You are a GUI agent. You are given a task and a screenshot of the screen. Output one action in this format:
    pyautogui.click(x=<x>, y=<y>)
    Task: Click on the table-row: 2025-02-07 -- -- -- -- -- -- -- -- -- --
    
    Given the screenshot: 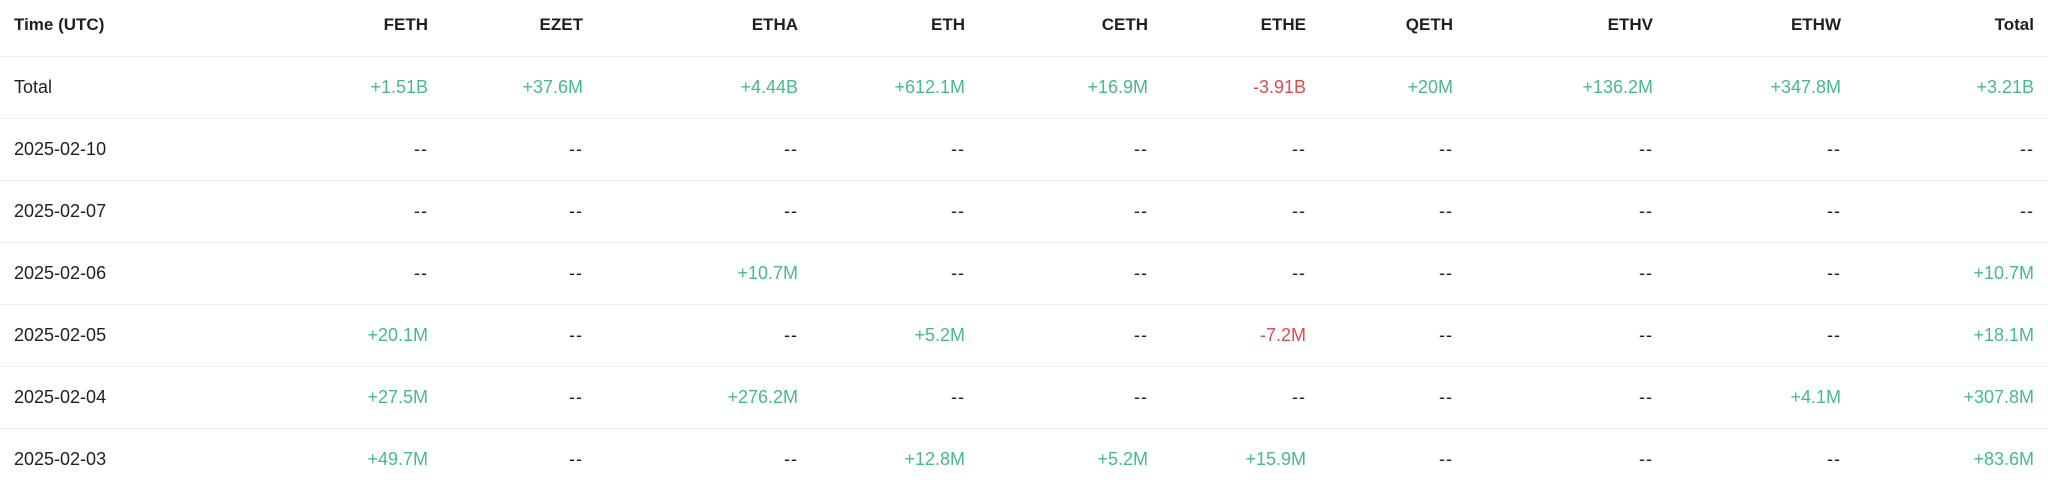 What is the action you would take?
    pyautogui.click(x=1024, y=210)
    